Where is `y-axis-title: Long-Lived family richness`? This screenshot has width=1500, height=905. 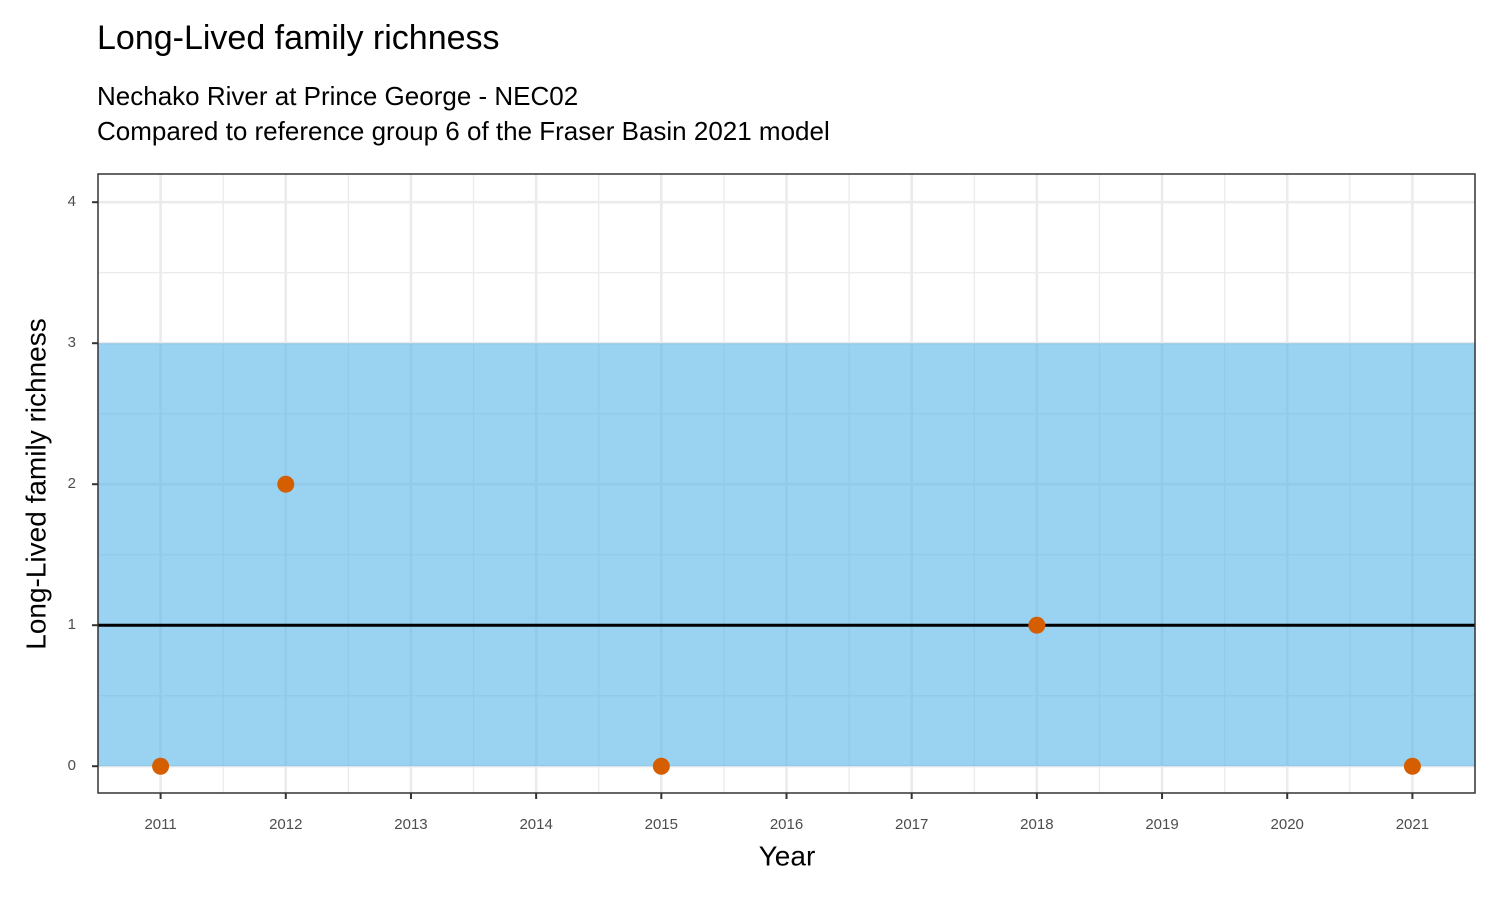 y-axis-title: Long-Lived family richness is located at coordinates (35, 484).